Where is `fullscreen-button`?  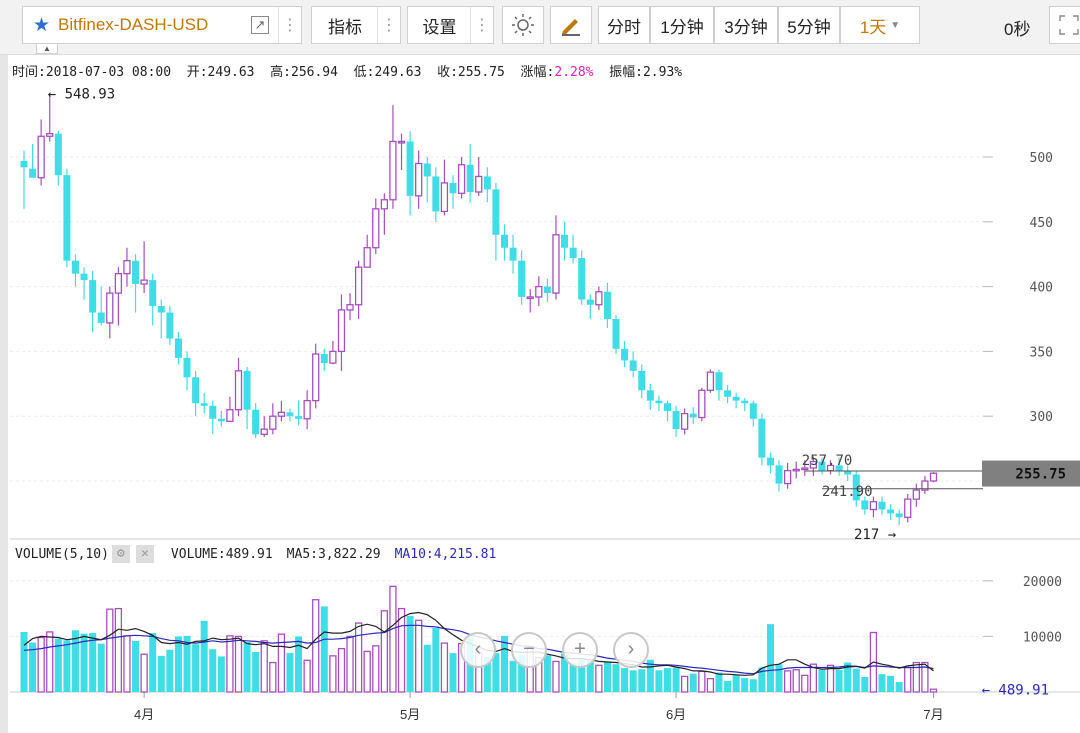 fullscreen-button is located at coordinates (1064, 25).